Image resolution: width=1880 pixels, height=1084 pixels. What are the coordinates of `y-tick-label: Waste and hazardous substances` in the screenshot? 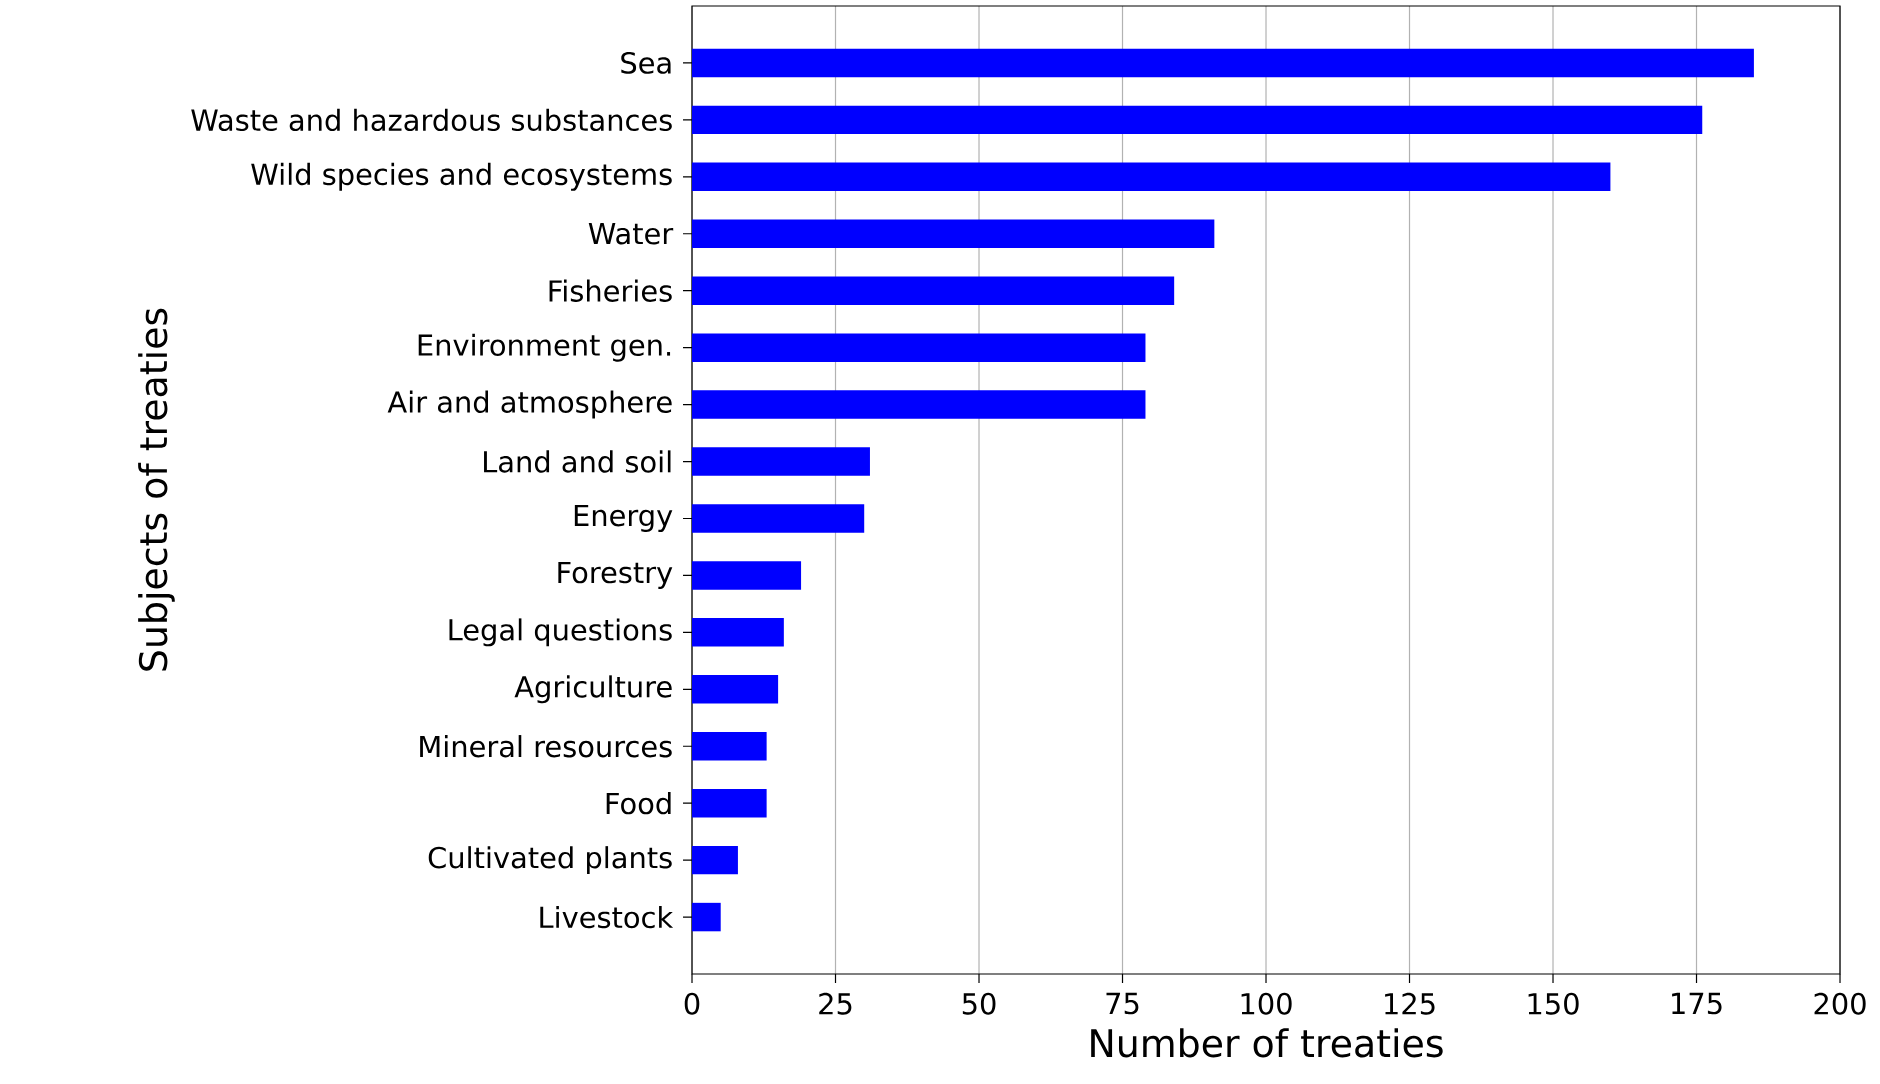 It's located at (431, 120).